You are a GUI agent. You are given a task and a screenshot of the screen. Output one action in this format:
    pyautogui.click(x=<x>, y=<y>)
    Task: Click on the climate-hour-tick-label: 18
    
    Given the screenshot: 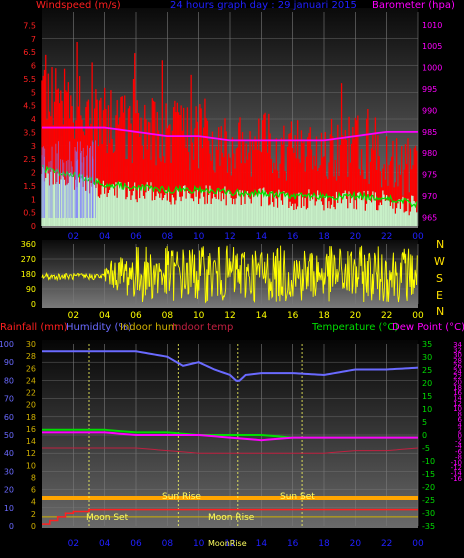 What is the action you would take?
    pyautogui.click(x=324, y=544)
    